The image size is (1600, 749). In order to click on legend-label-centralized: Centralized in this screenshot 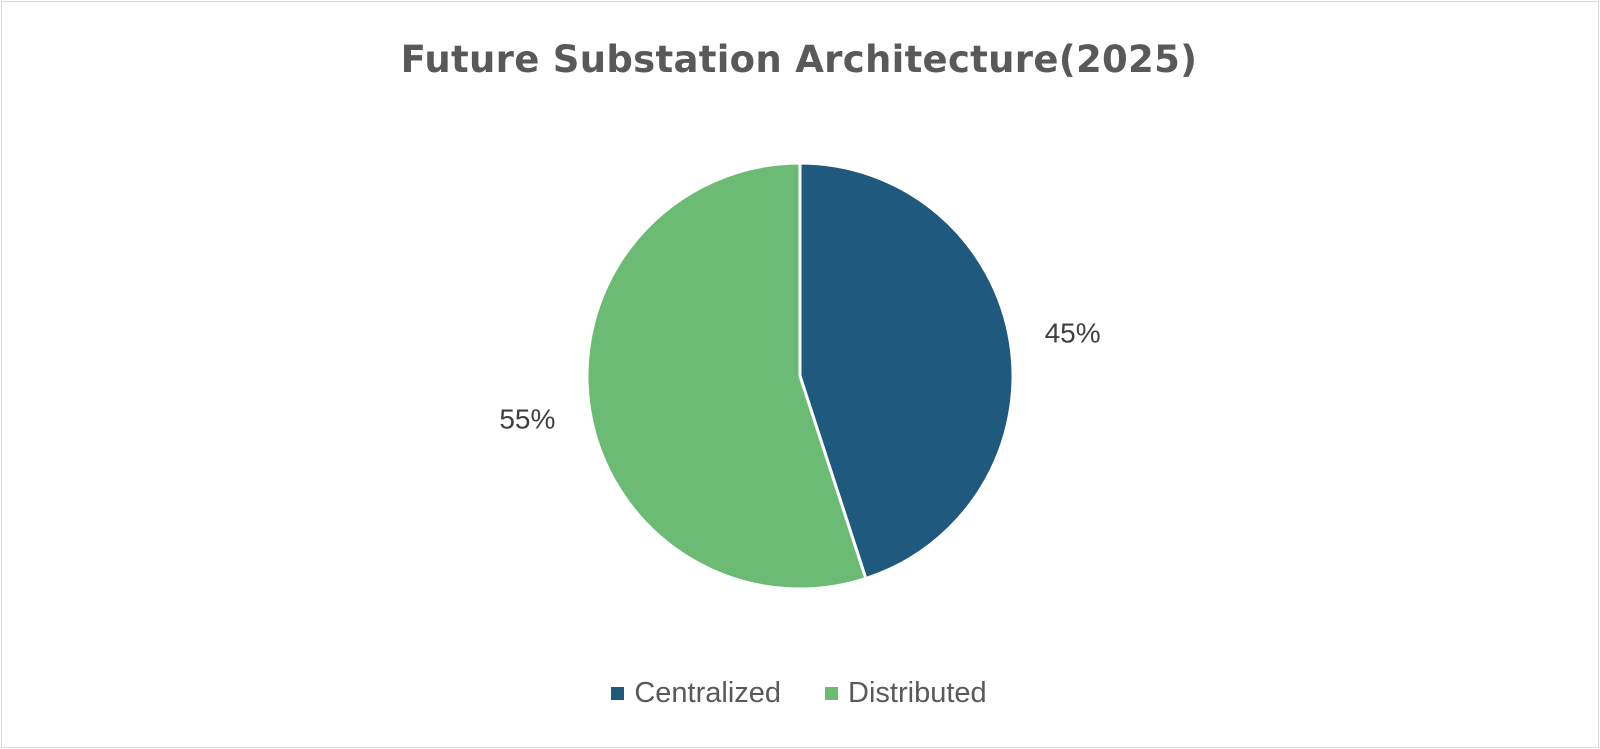, I will do `click(708, 693)`.